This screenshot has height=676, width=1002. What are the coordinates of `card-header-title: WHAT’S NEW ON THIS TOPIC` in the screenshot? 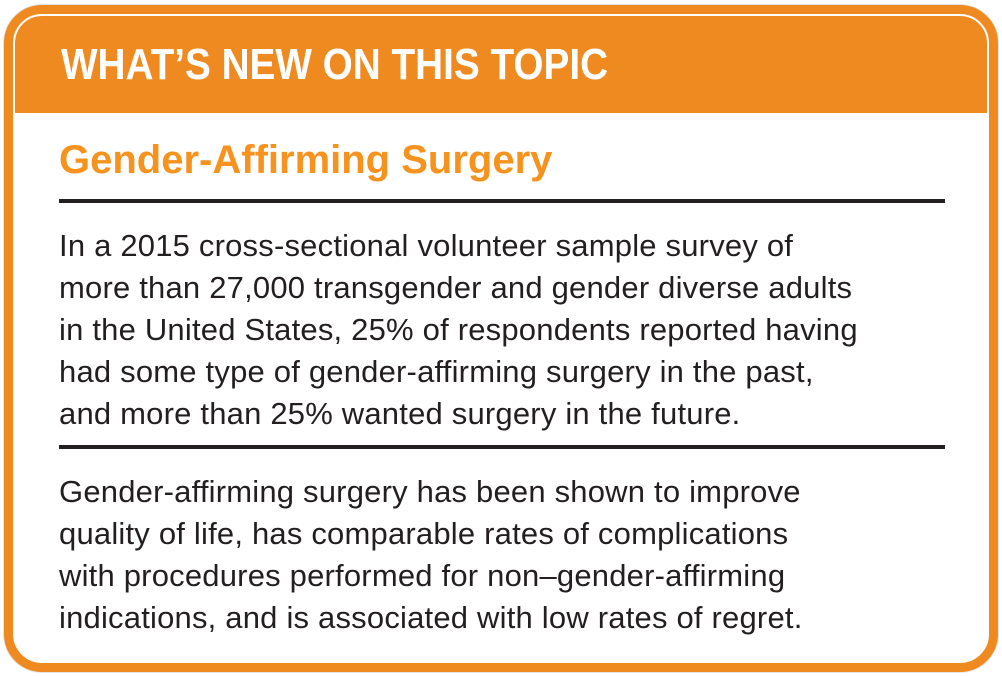 It's located at (335, 64).